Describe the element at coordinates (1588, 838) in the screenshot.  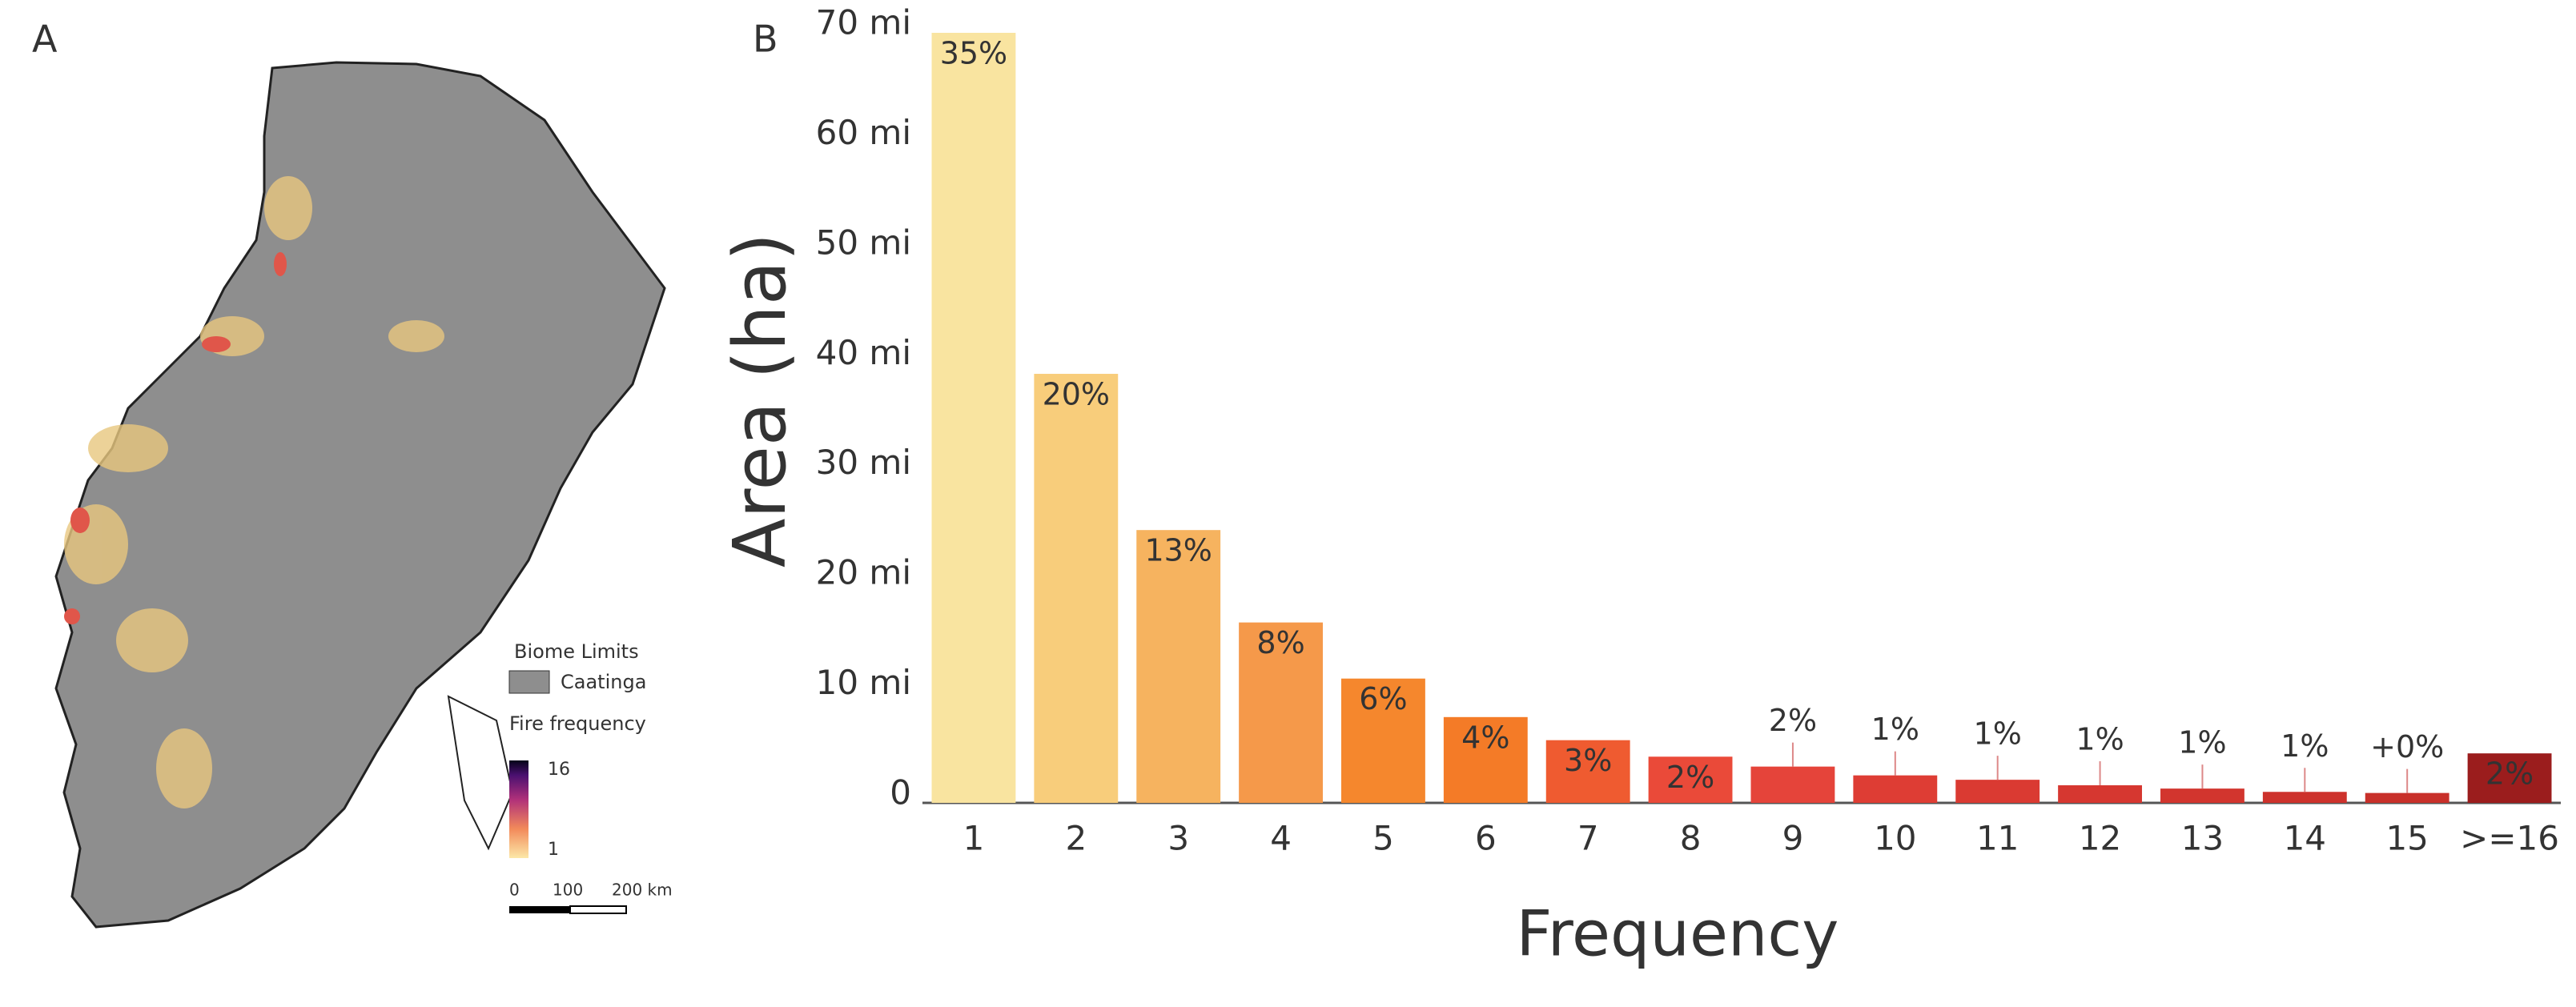
I see `x-tick-label: 7` at that location.